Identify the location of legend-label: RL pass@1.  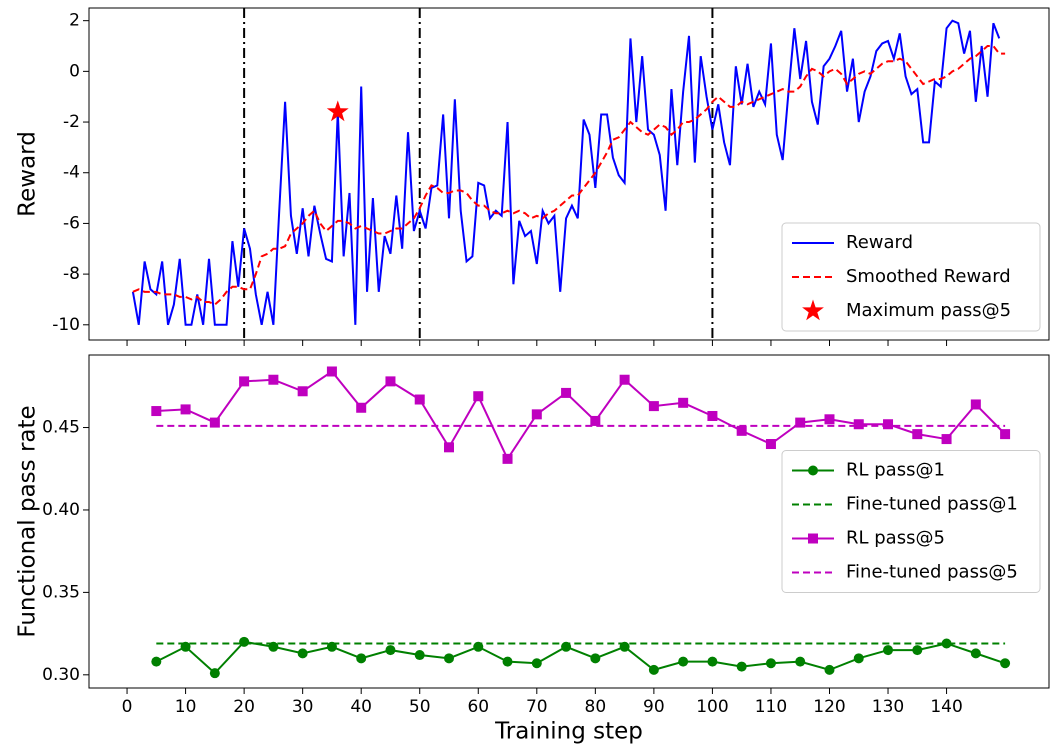
(895, 470).